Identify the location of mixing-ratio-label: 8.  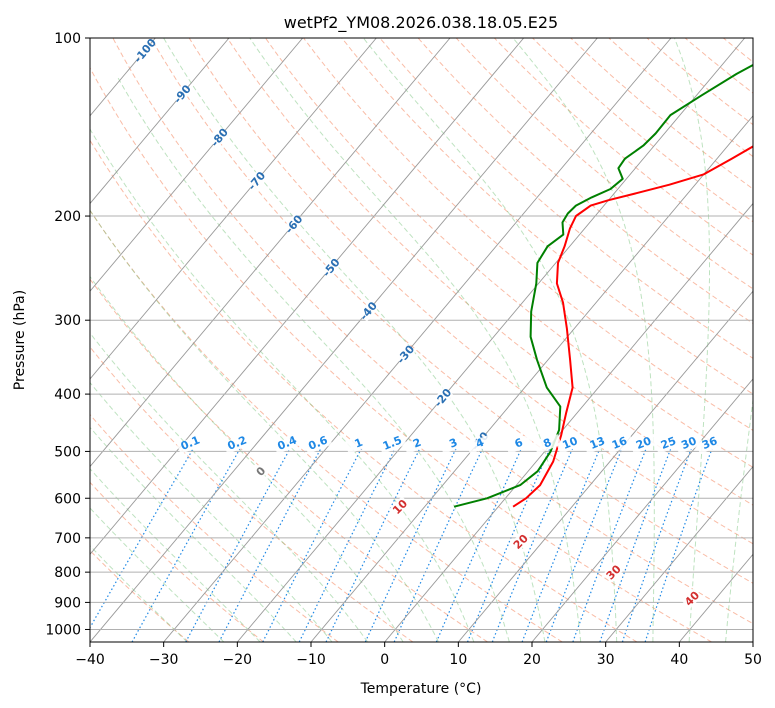
(547, 443).